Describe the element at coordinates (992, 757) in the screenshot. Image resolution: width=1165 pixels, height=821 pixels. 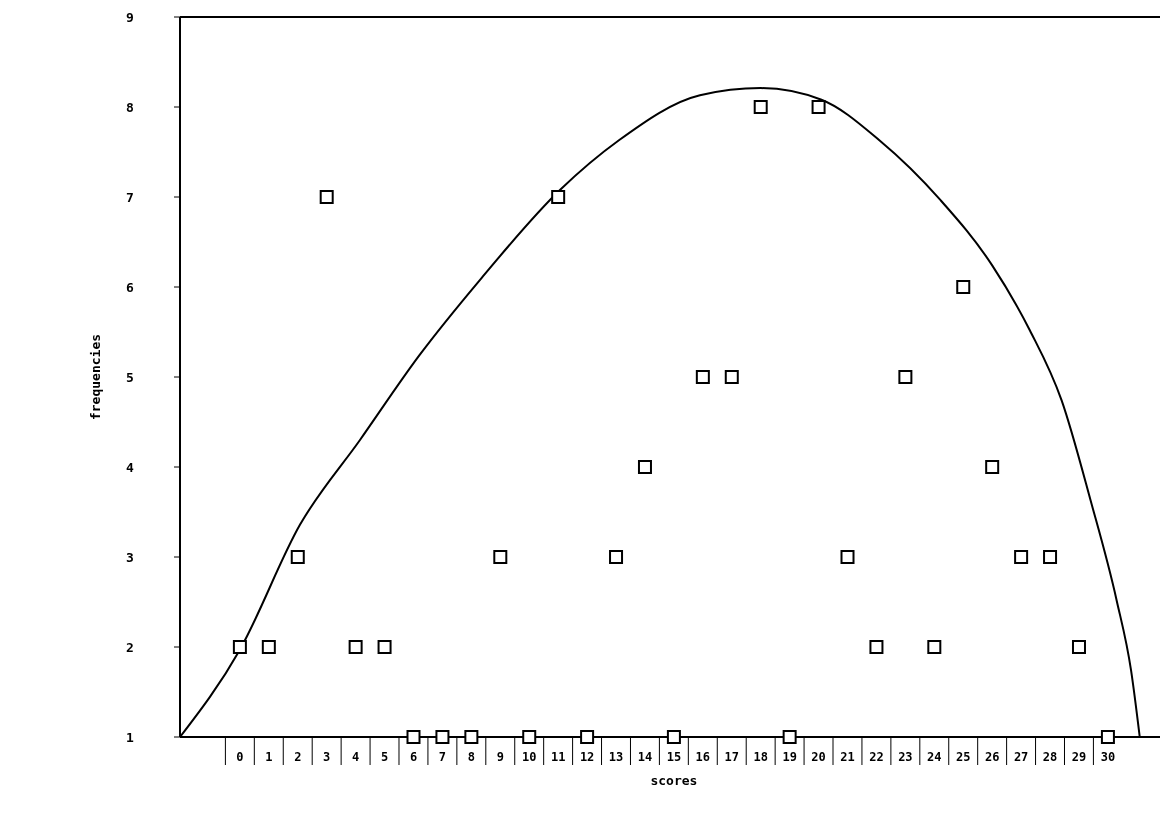
I see `x-tick-label: 26` at that location.